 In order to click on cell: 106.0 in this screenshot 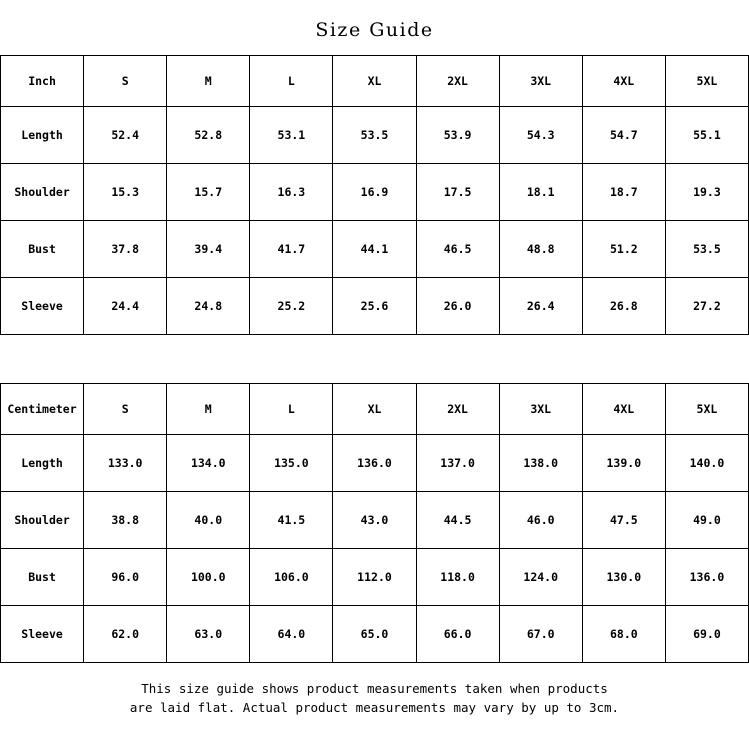, I will do `click(291, 577)`.